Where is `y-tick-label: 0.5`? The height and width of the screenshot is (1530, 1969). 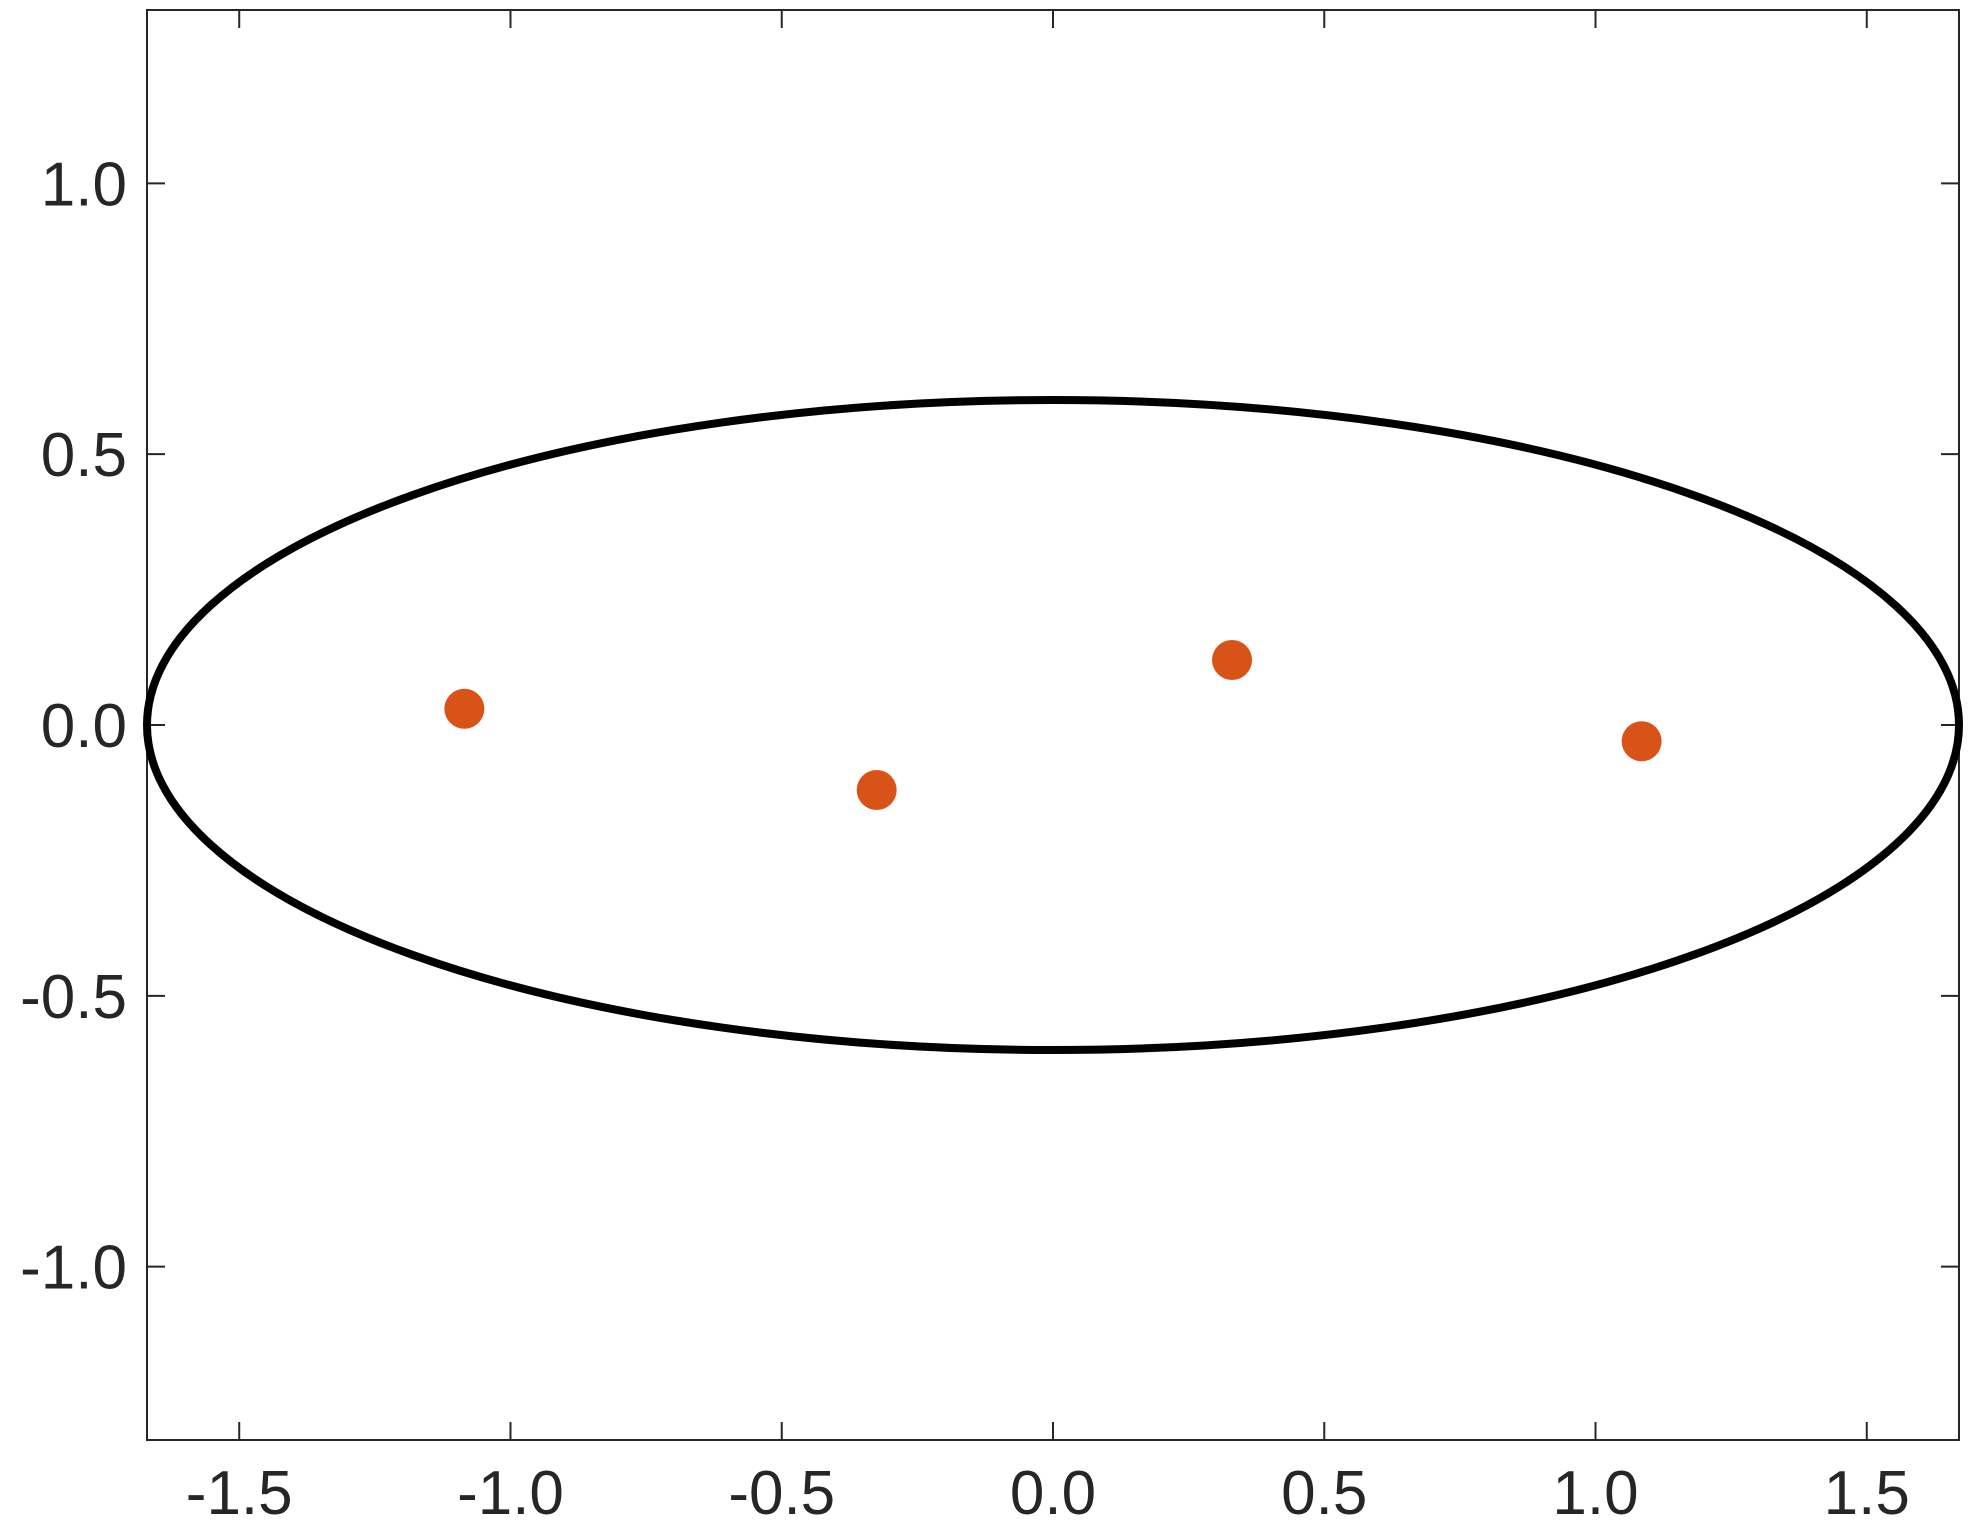 y-tick-label: 0.5 is located at coordinates (84, 455).